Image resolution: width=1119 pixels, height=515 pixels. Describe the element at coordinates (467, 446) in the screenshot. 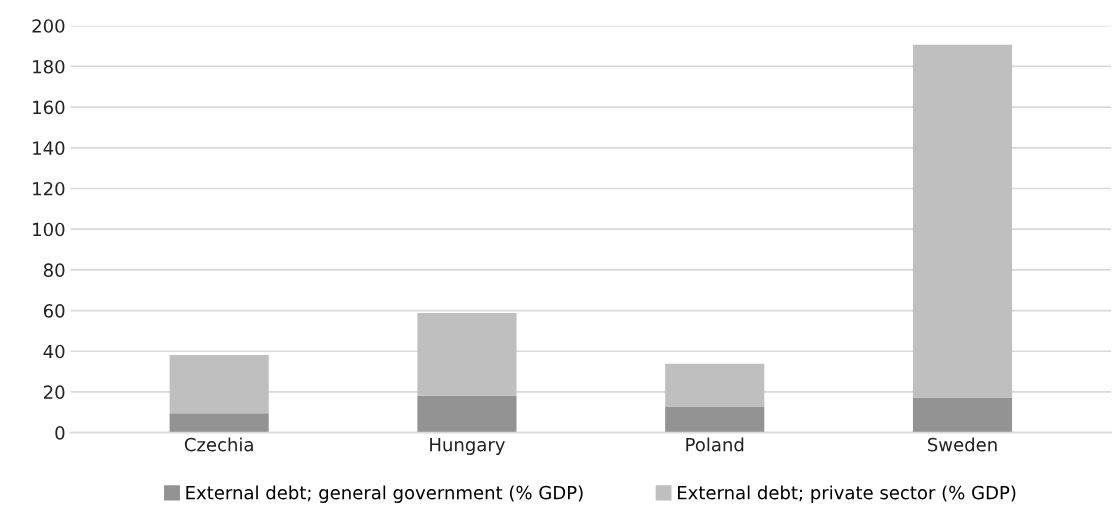

I see `x-tick-label: Hungary` at that location.